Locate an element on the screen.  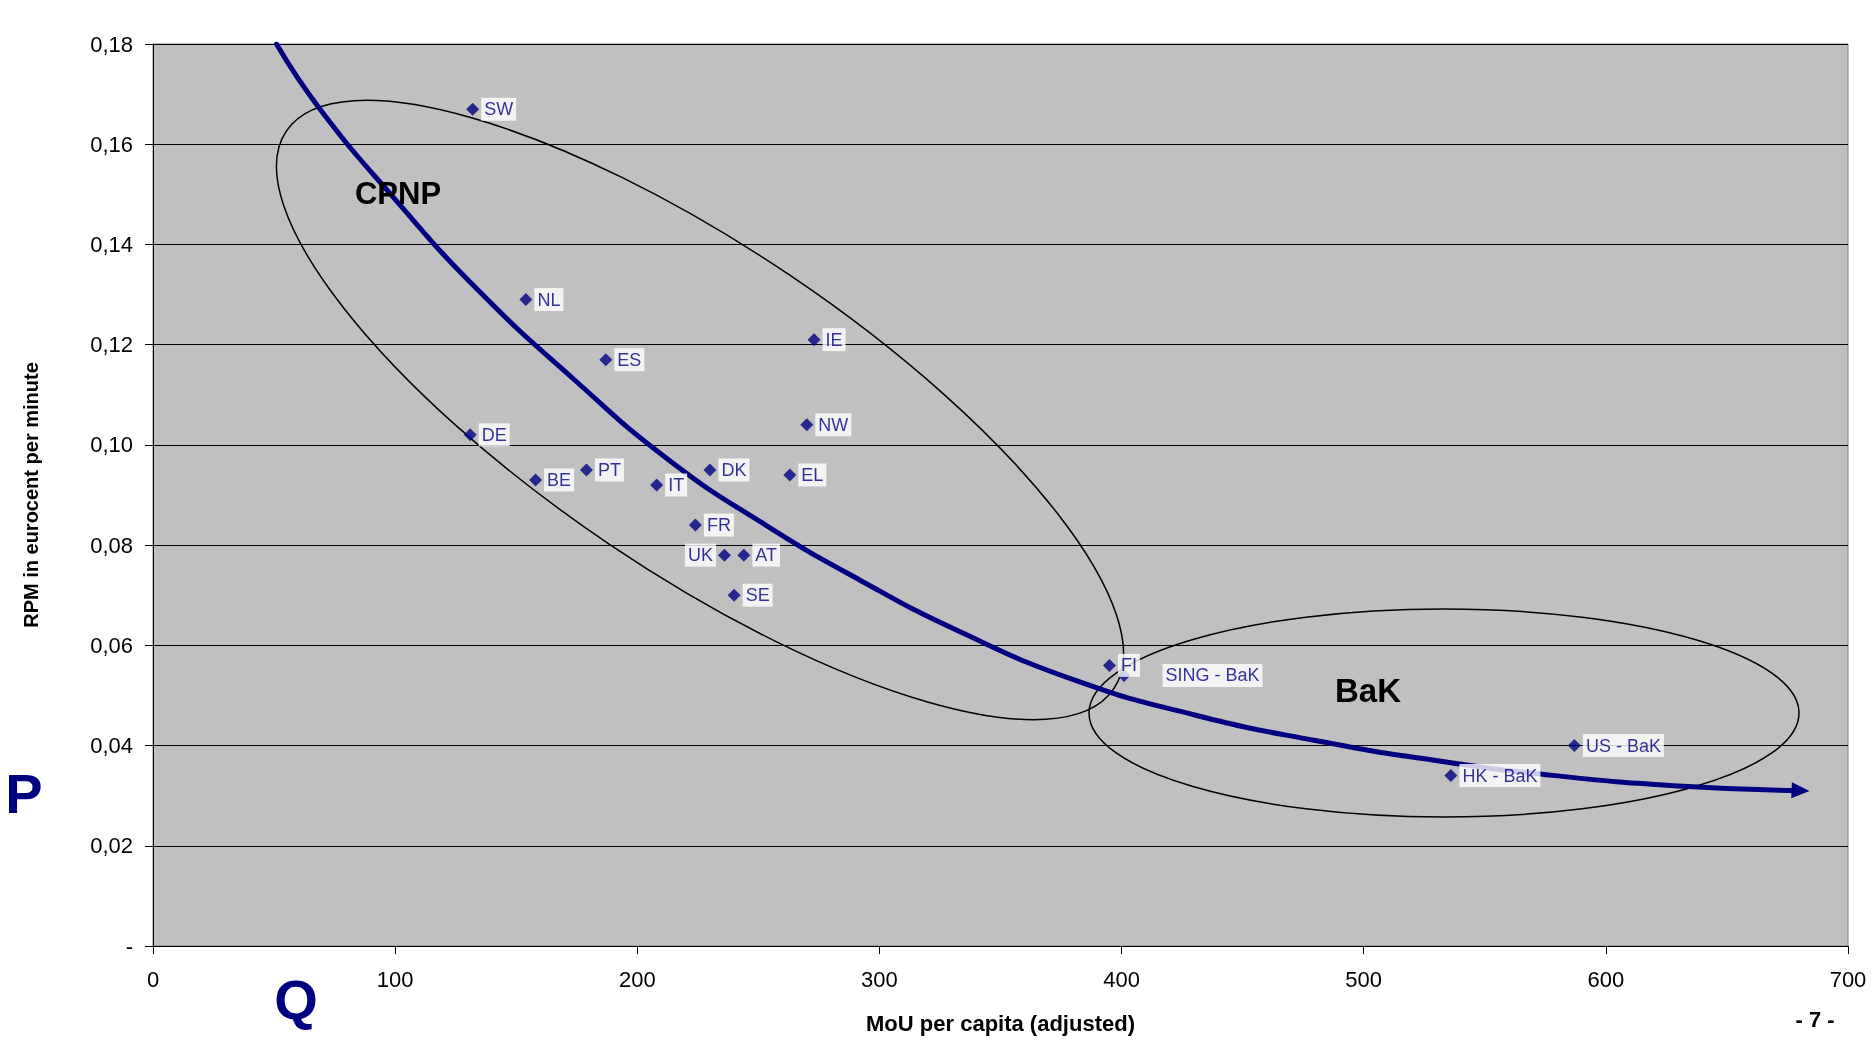
y-axis-title: RPM in eurocent per minute is located at coordinates (31, 495).